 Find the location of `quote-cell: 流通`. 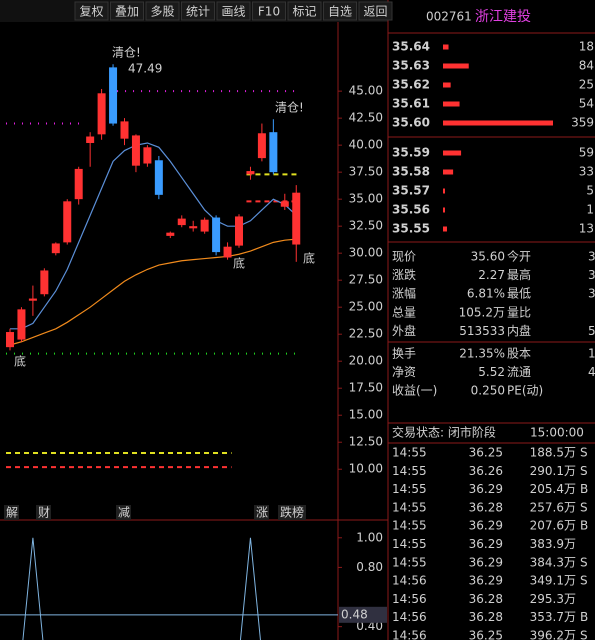

quote-cell: 流通 is located at coordinates (519, 372).